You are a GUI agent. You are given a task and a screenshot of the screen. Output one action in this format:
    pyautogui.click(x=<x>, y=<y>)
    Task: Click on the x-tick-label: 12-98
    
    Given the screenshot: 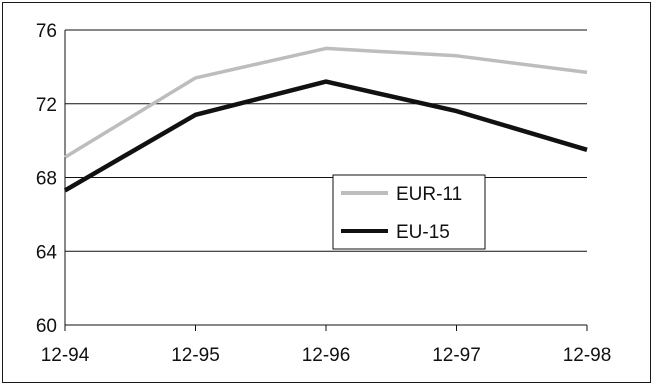 What is the action you would take?
    pyautogui.click(x=587, y=355)
    